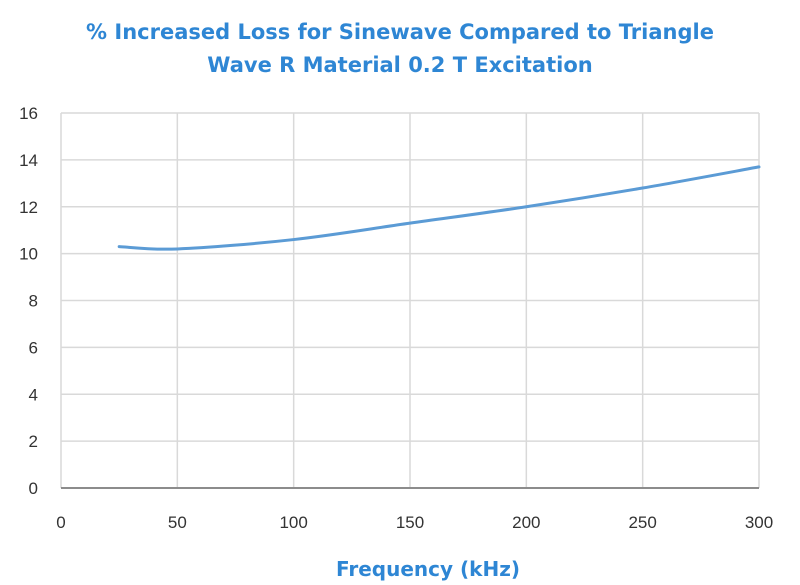 This screenshot has width=800, height=585. What do you see at coordinates (428, 569) in the screenshot?
I see `x-axis-label: Frequency (kHz)` at bounding box center [428, 569].